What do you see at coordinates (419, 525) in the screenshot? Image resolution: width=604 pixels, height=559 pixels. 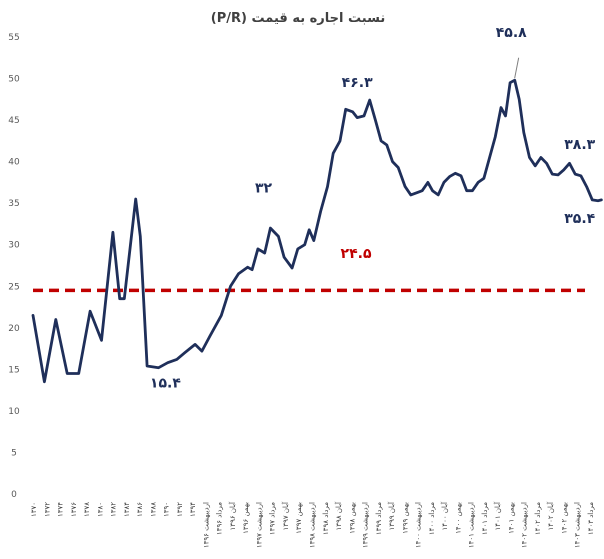 I see `x-tick-label: اردیبهشت ۱۴۰۰` at bounding box center [419, 525].